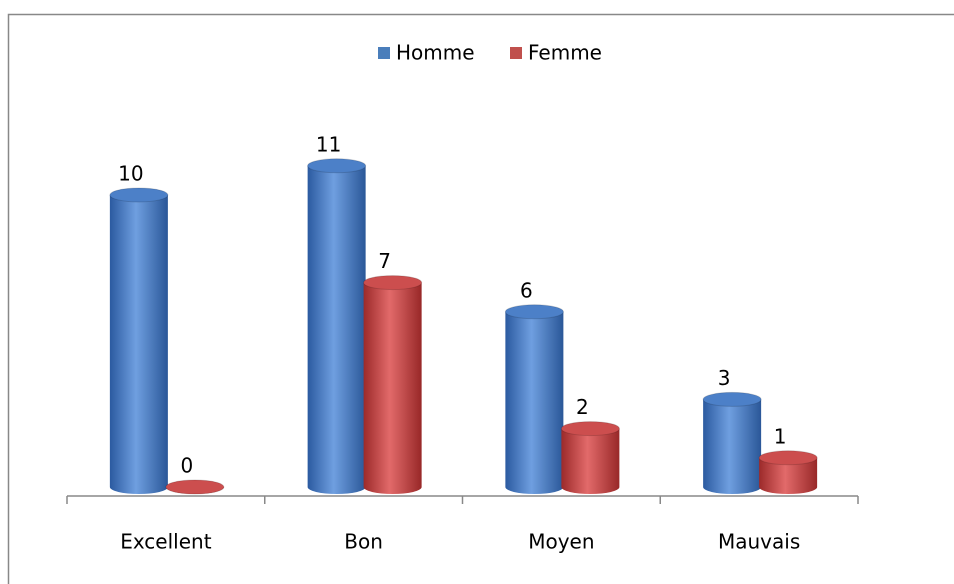  Describe the element at coordinates (526, 290) in the screenshot. I see `data-label: 6` at that location.